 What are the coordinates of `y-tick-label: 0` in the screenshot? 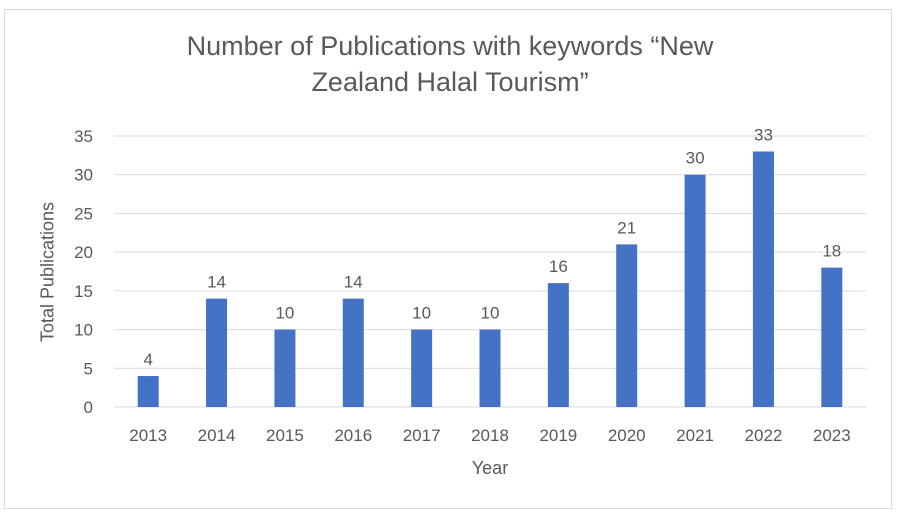 It's located at (88, 407).